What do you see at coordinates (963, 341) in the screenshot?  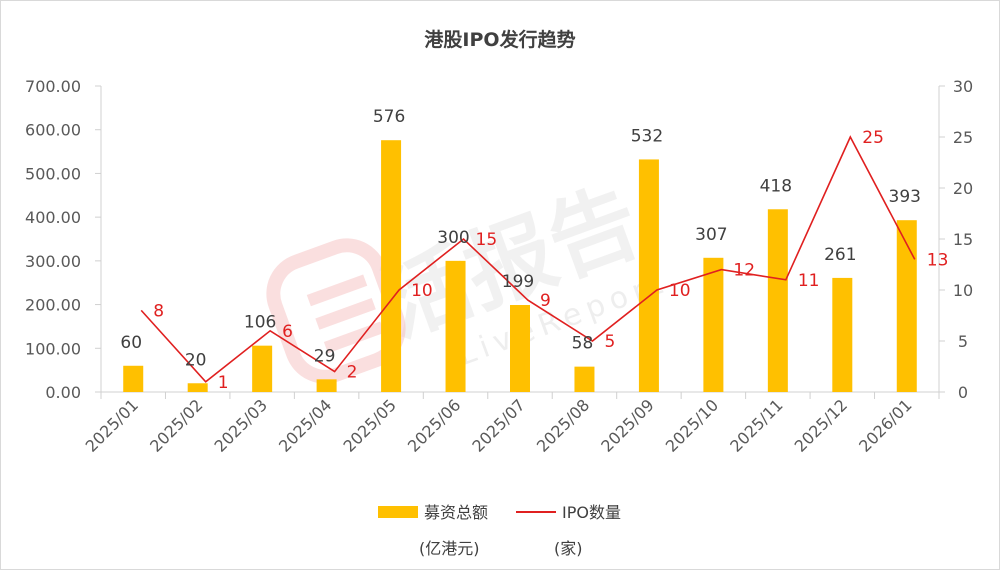 I see `y-tick-label-right: 5` at bounding box center [963, 341].